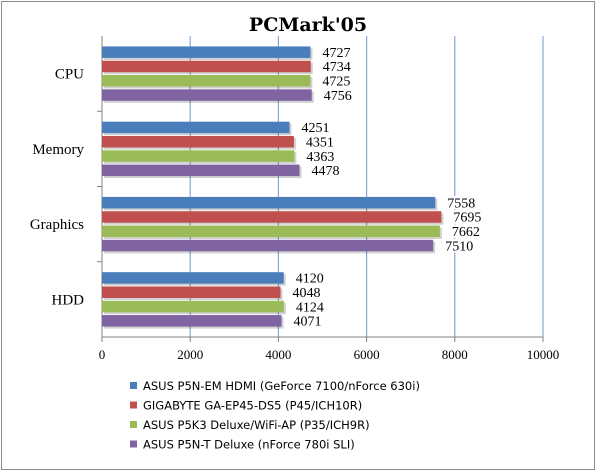 Image resolution: width=598 pixels, height=473 pixels. I want to click on data-label-graphics-series-1: 7558, so click(461, 203).